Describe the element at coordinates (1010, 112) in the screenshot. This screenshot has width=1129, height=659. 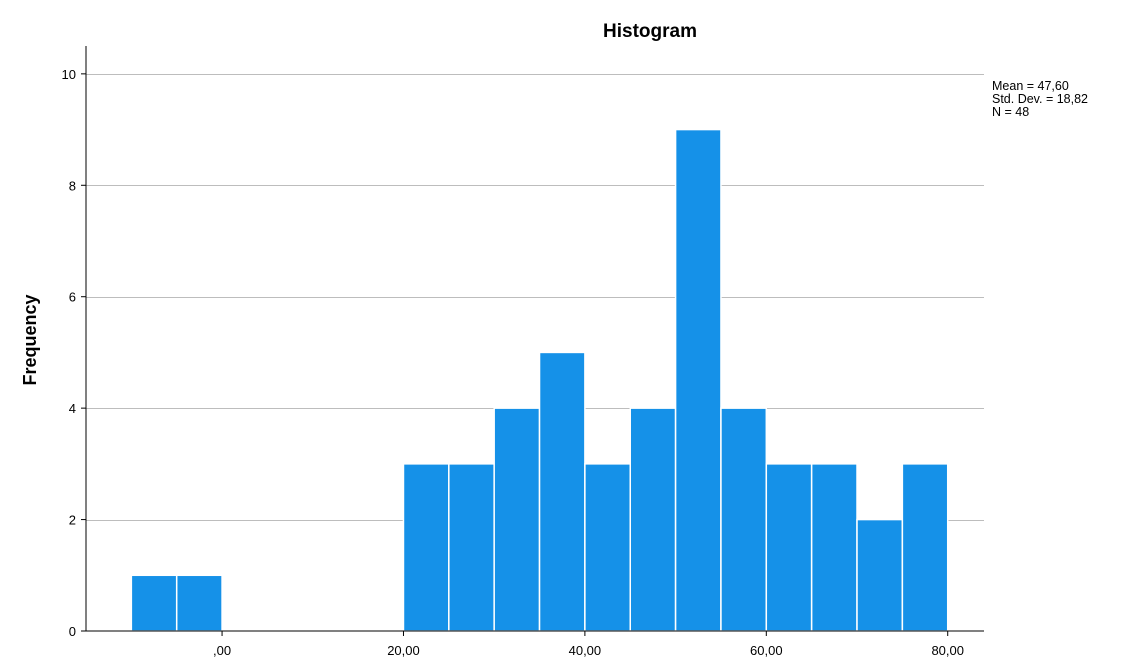
I see `stat-n: N = 48` at that location.